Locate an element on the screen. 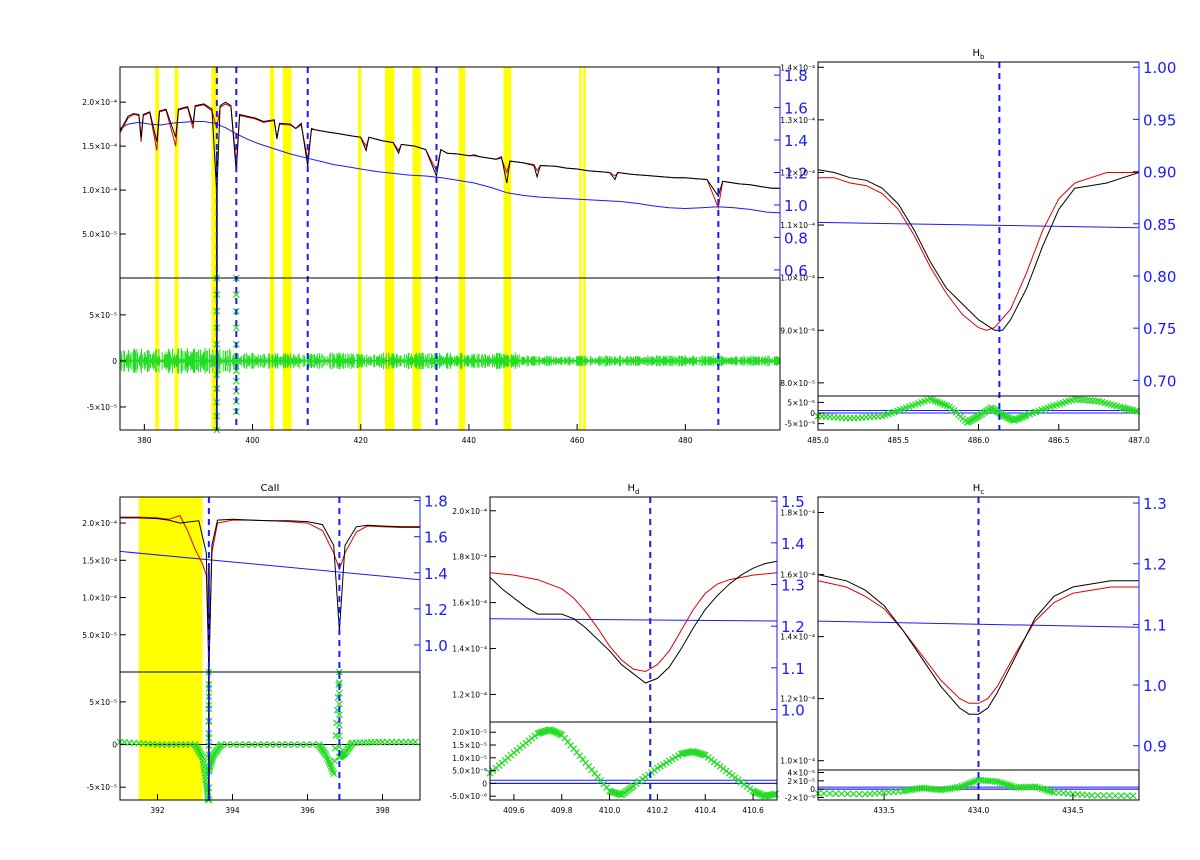 This screenshot has height=860, width=1200. right-tick-label: 1.0 is located at coordinates (793, 711).